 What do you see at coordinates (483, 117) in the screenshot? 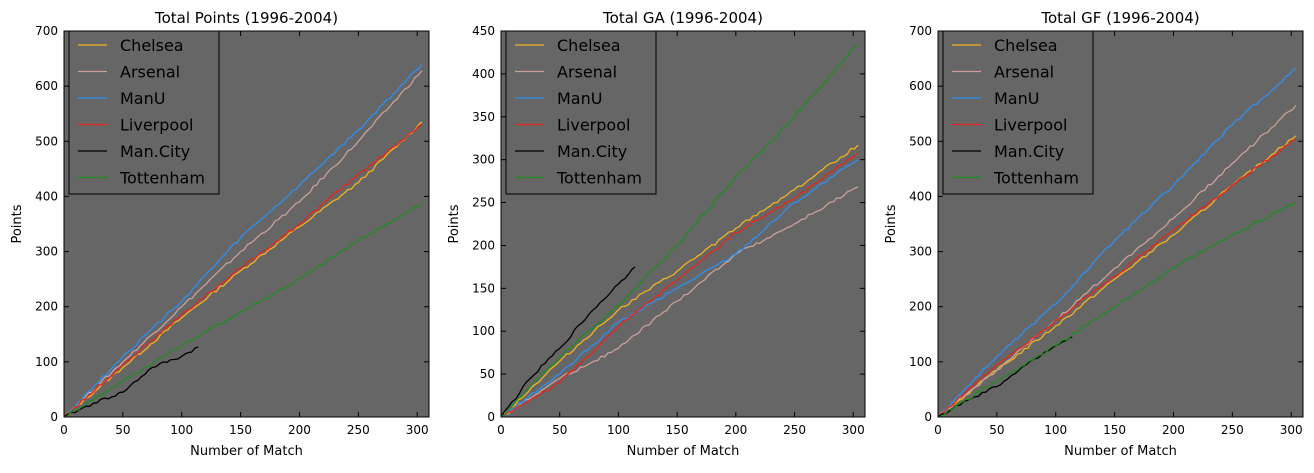
I see `y-tick-label: 350` at bounding box center [483, 117].